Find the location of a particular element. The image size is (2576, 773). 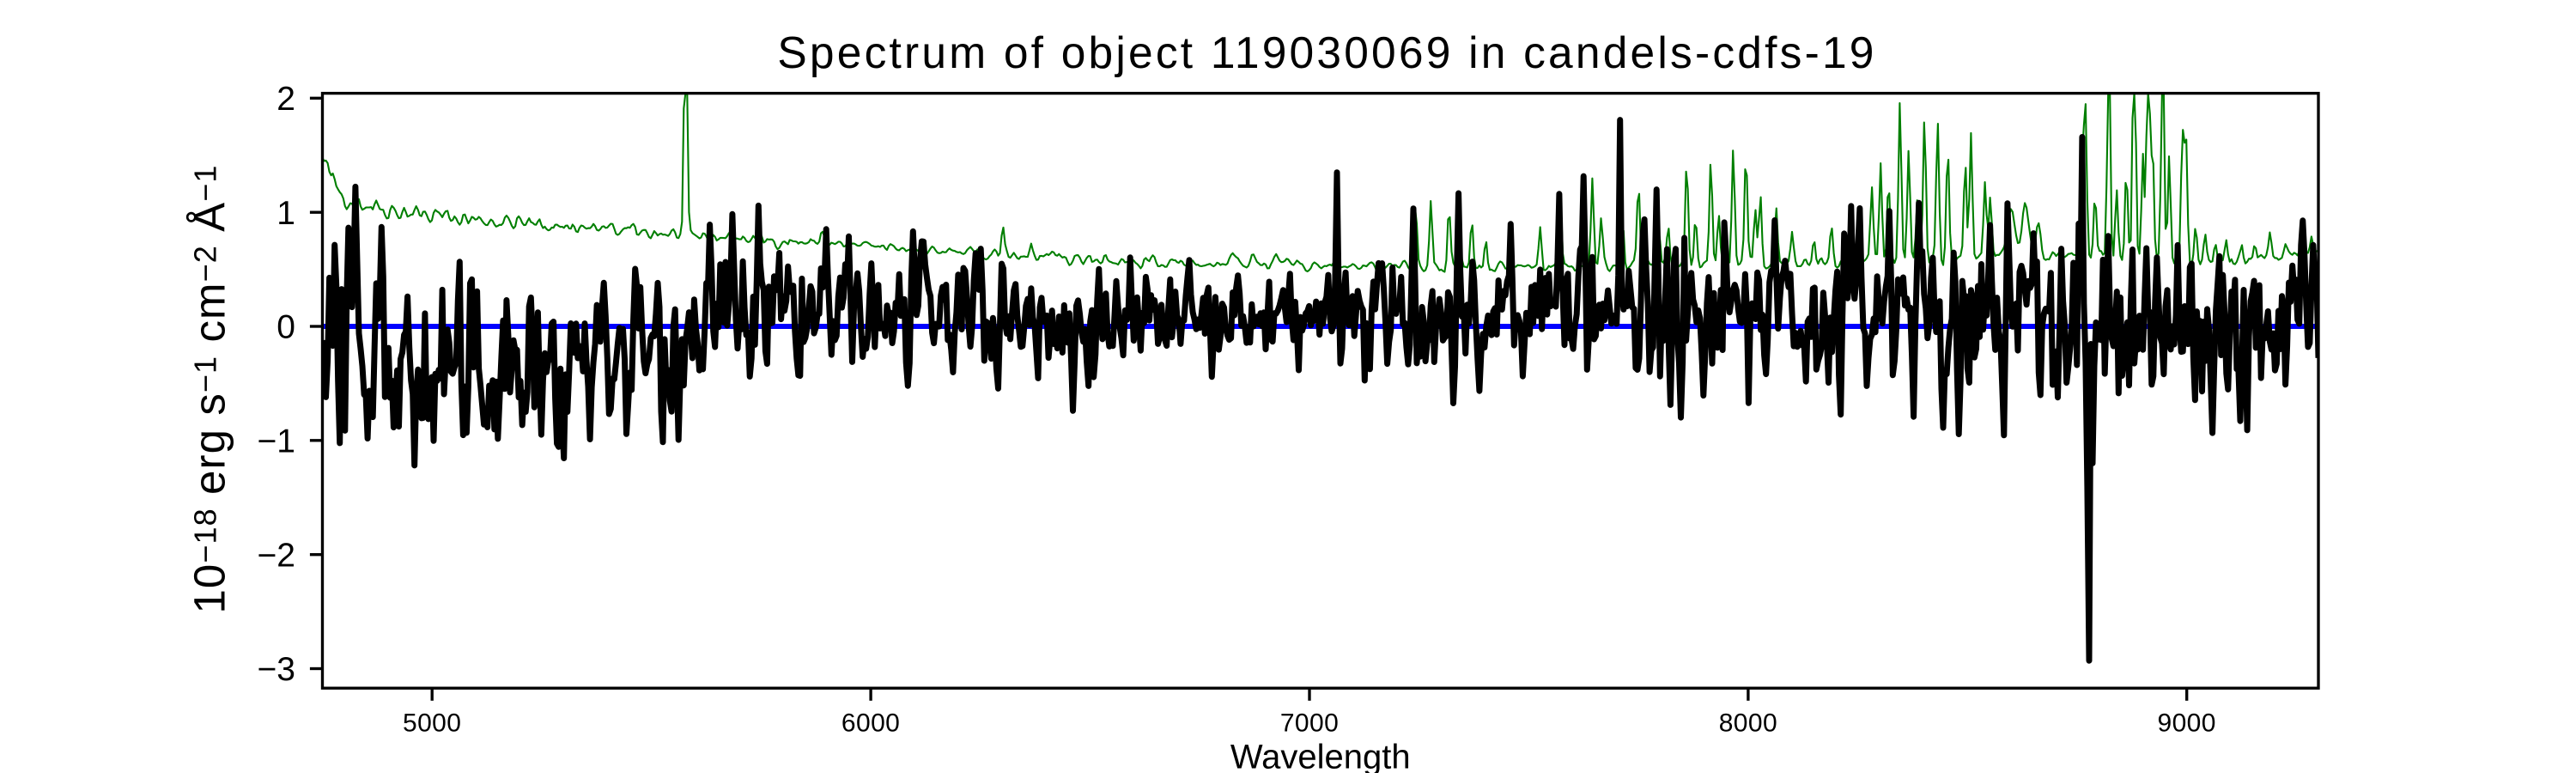

svg-text: −2 is located at coordinates (276, 555).